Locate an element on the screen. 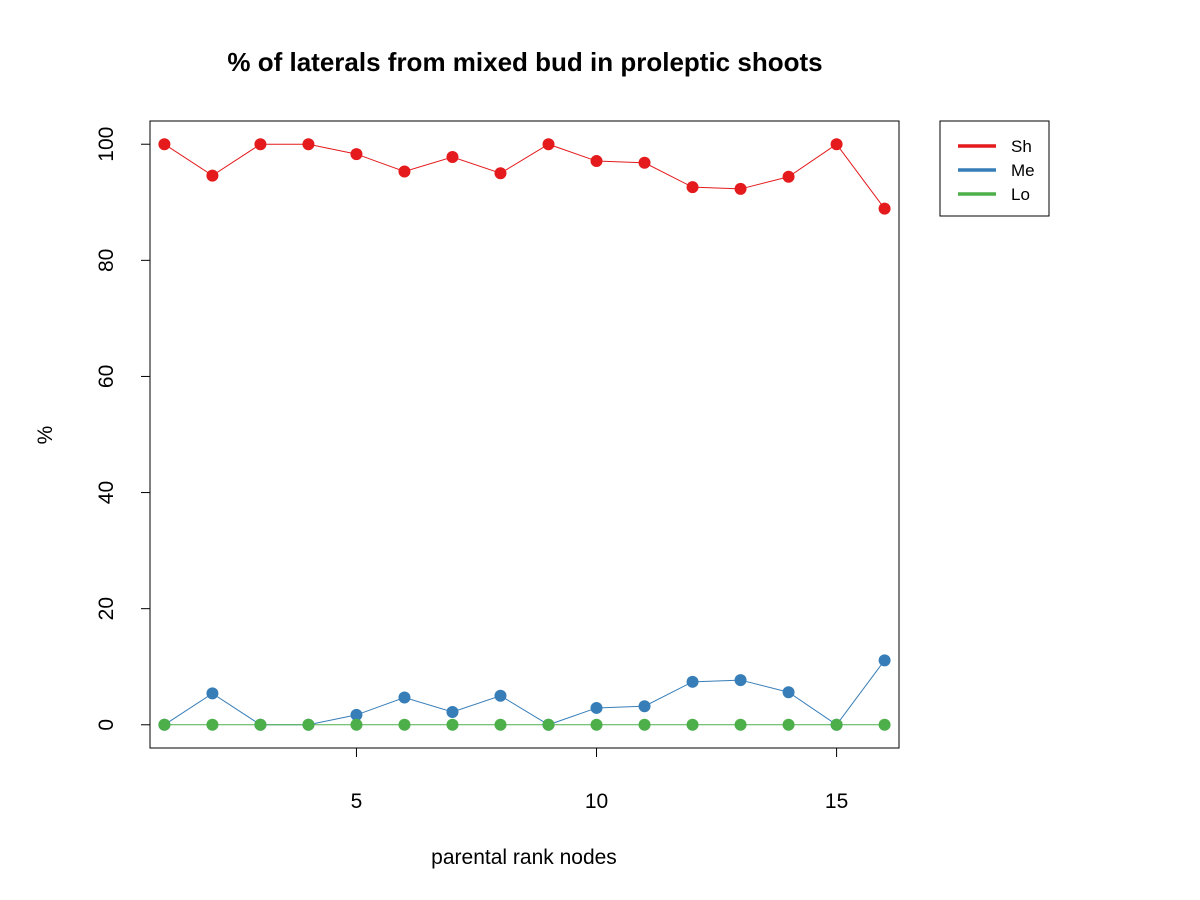 This screenshot has width=1200, height=900. x-tick-label: 10 is located at coordinates (596, 801).